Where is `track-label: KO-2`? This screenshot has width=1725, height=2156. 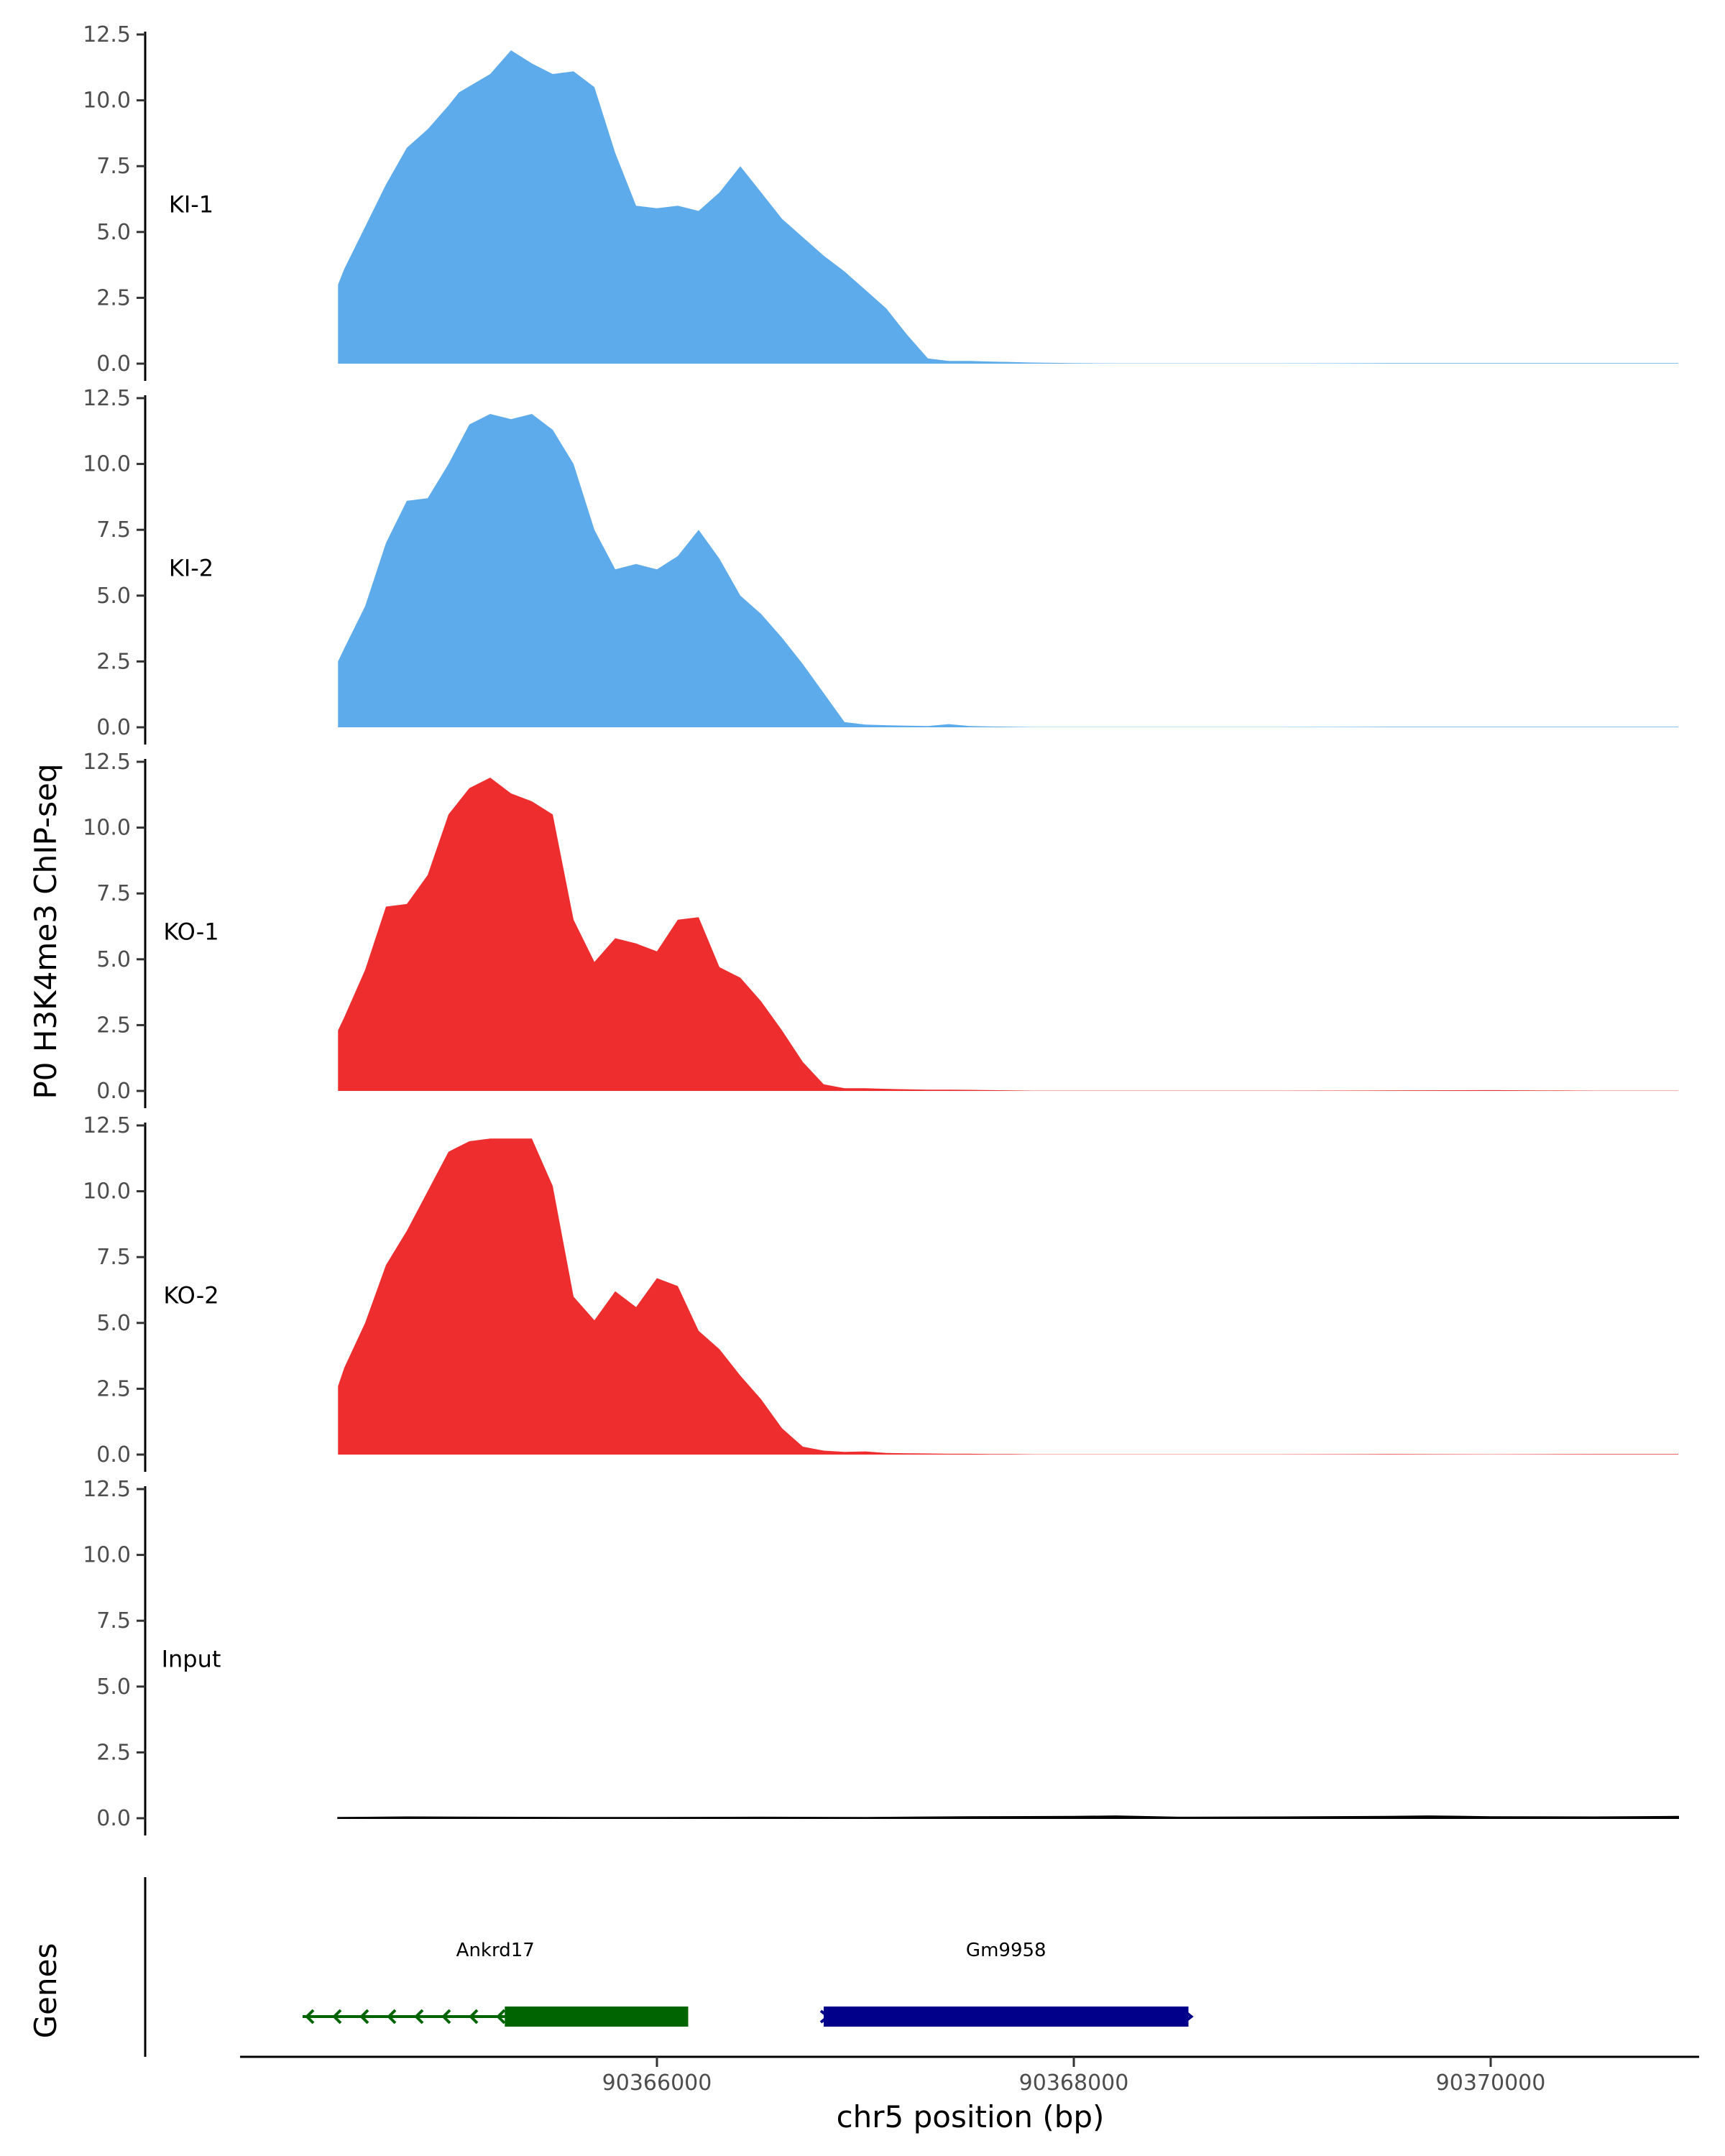 track-label: KO-2 is located at coordinates (190, 1295).